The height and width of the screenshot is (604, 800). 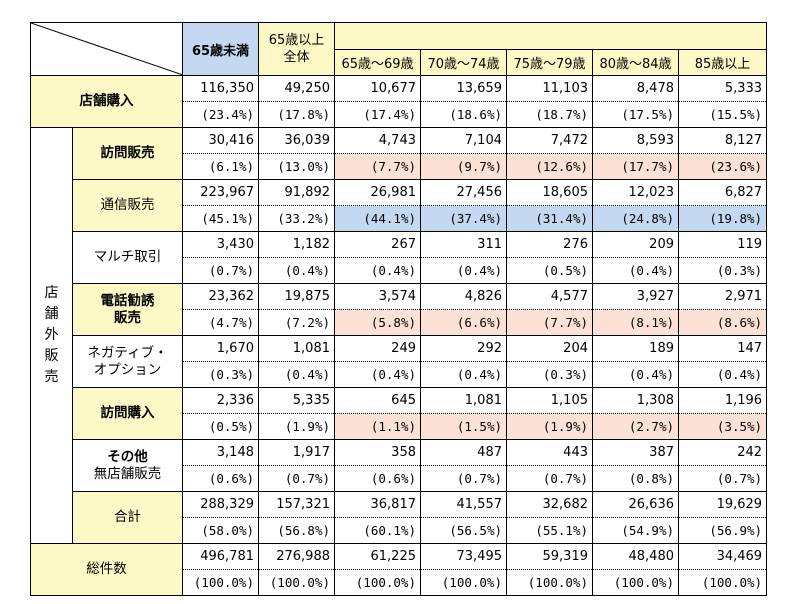 What do you see at coordinates (722, 62) in the screenshot?
I see `header-age-85-plus: 85歳以上` at bounding box center [722, 62].